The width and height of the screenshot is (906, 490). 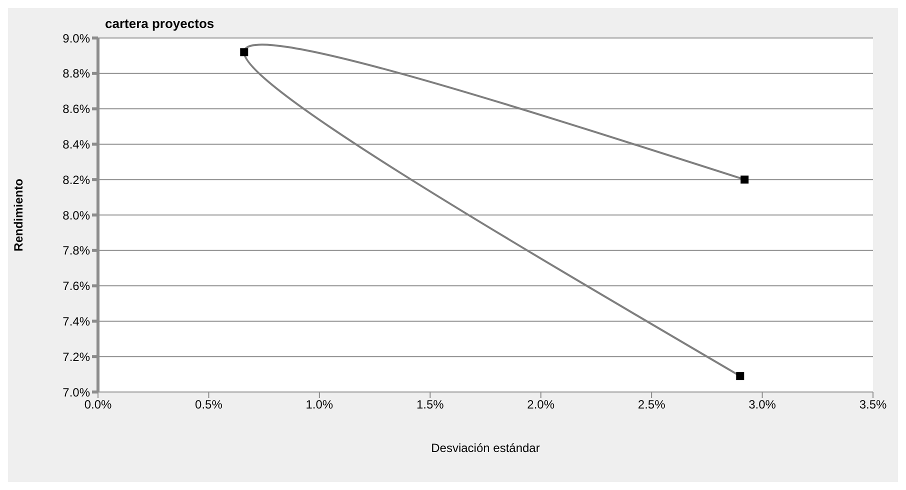 What do you see at coordinates (76, 144) in the screenshot?
I see `y-tick-label: 8.4%` at bounding box center [76, 144].